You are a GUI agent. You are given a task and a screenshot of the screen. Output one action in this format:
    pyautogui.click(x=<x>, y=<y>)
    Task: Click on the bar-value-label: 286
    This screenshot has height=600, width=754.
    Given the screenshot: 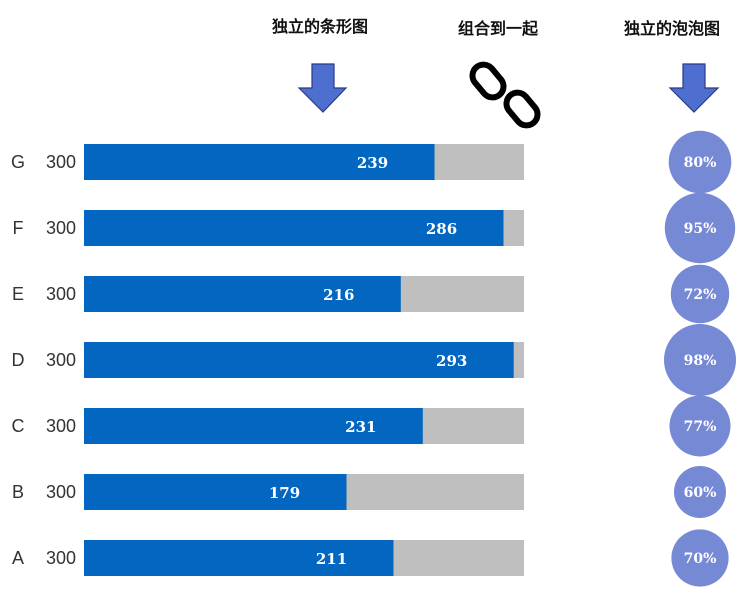 What is the action you would take?
    pyautogui.click(x=441, y=229)
    